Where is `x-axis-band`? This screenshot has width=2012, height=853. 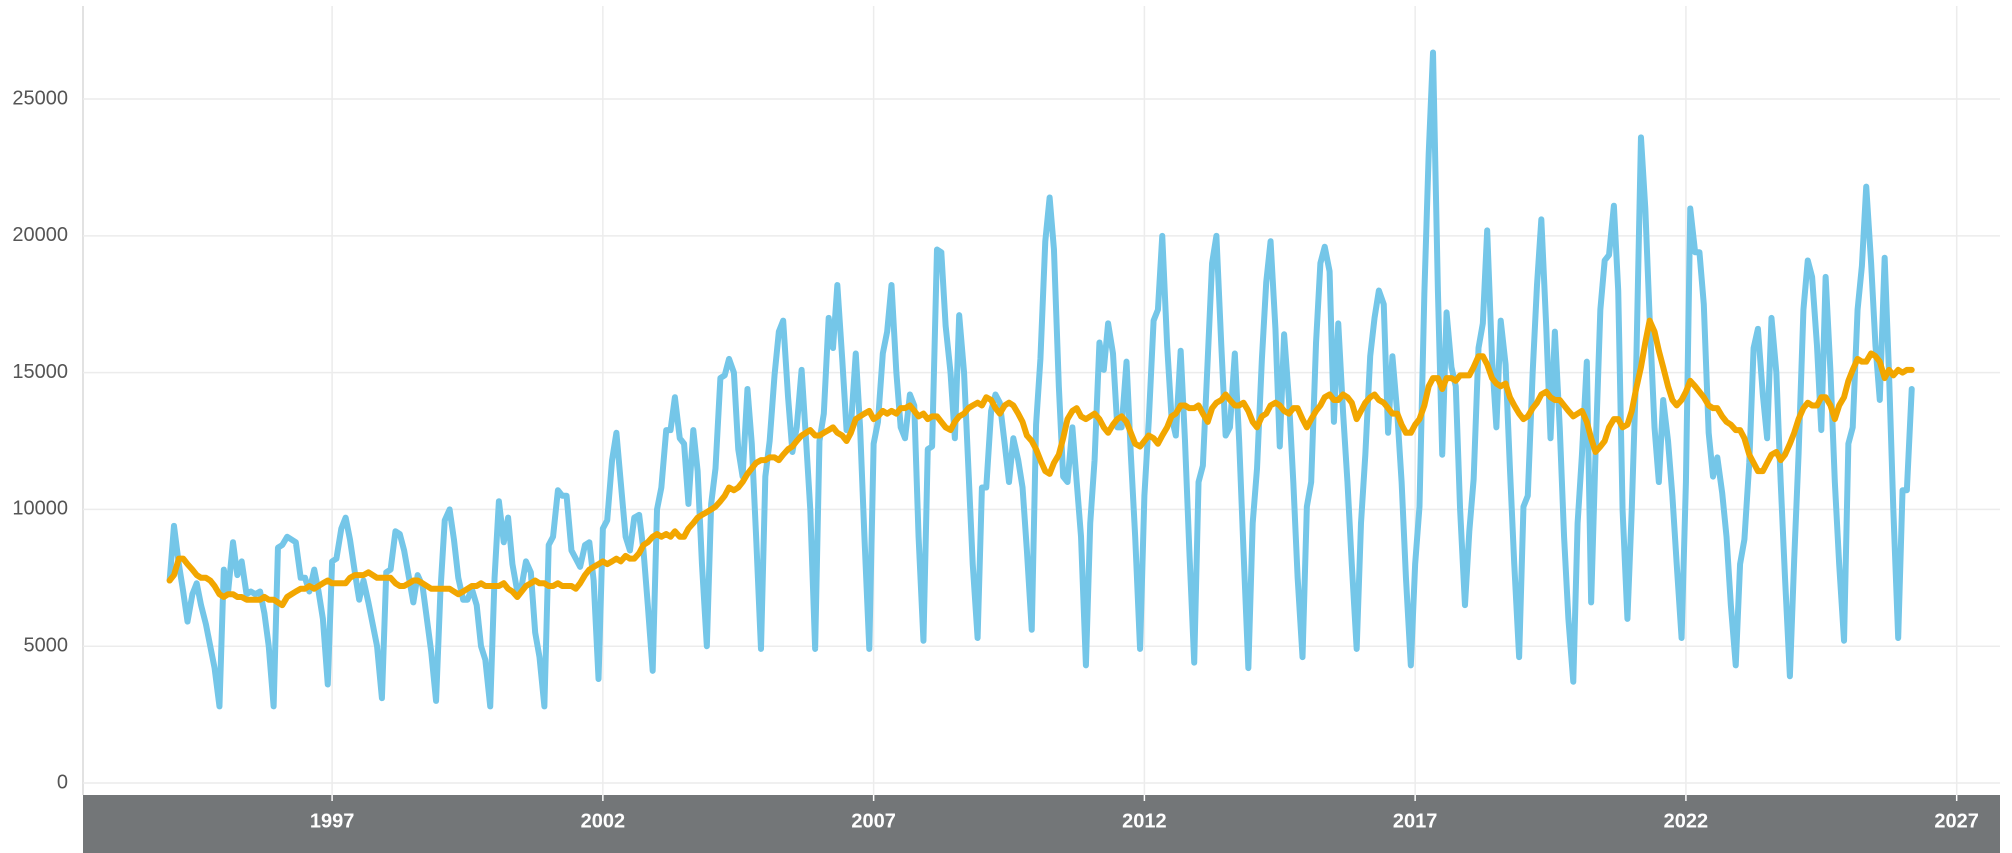
x-axis-band is located at coordinates (1041, 824).